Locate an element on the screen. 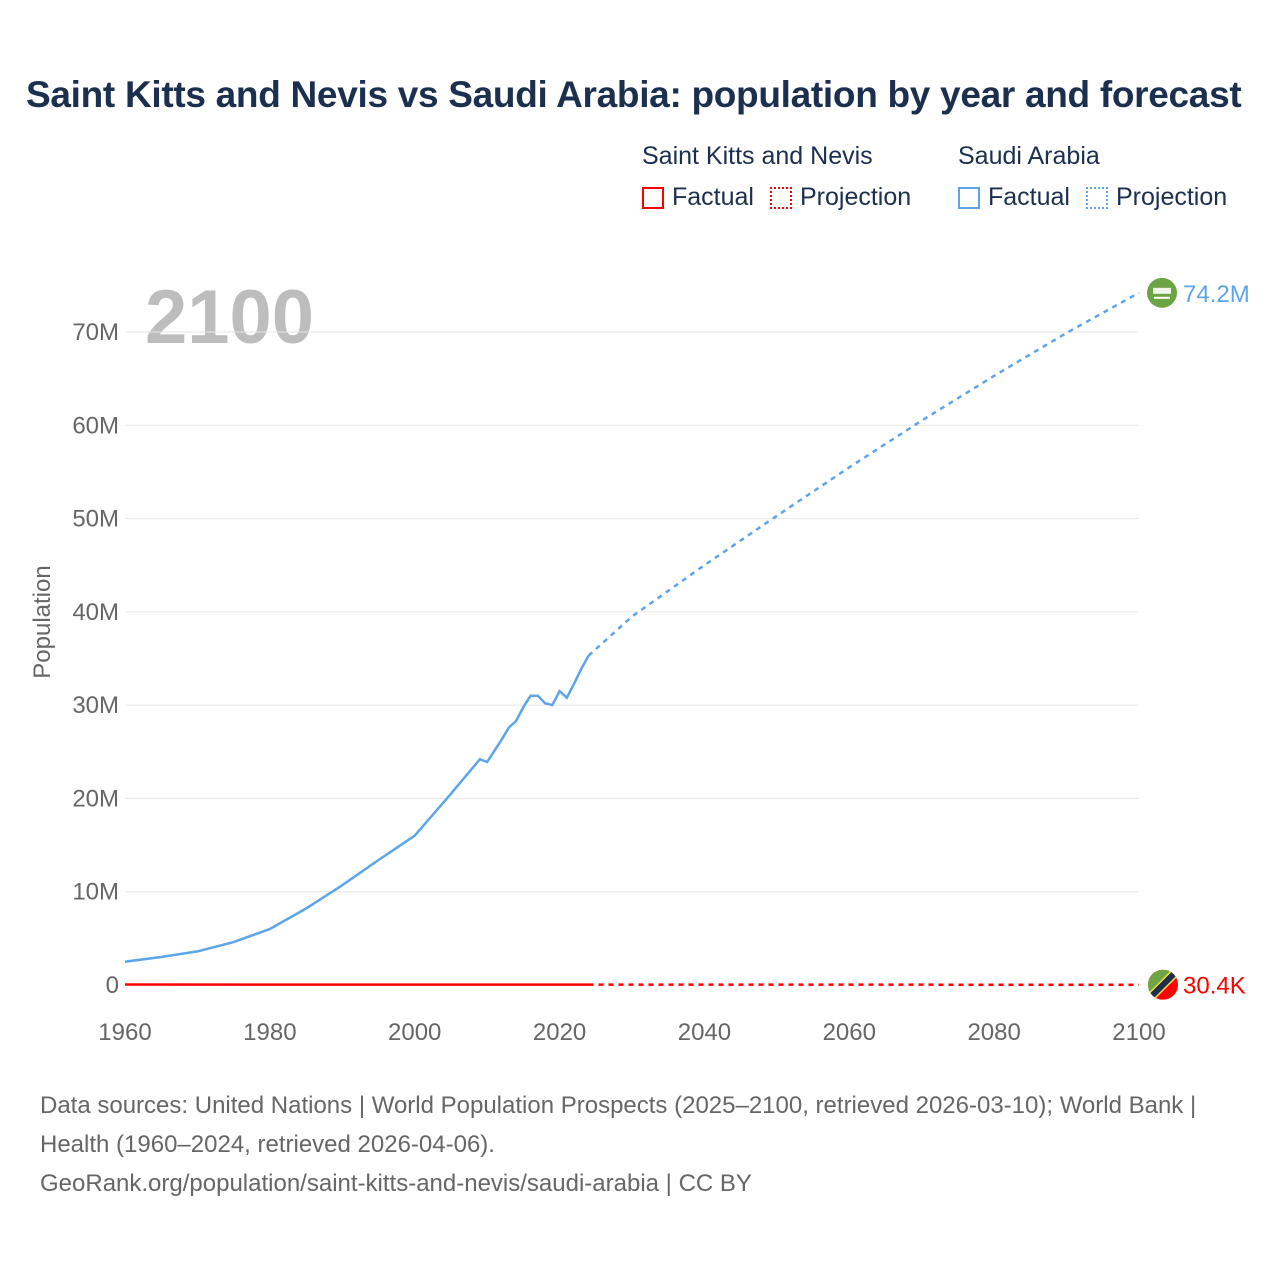  y-tick-label: 60M is located at coordinates (95, 425).